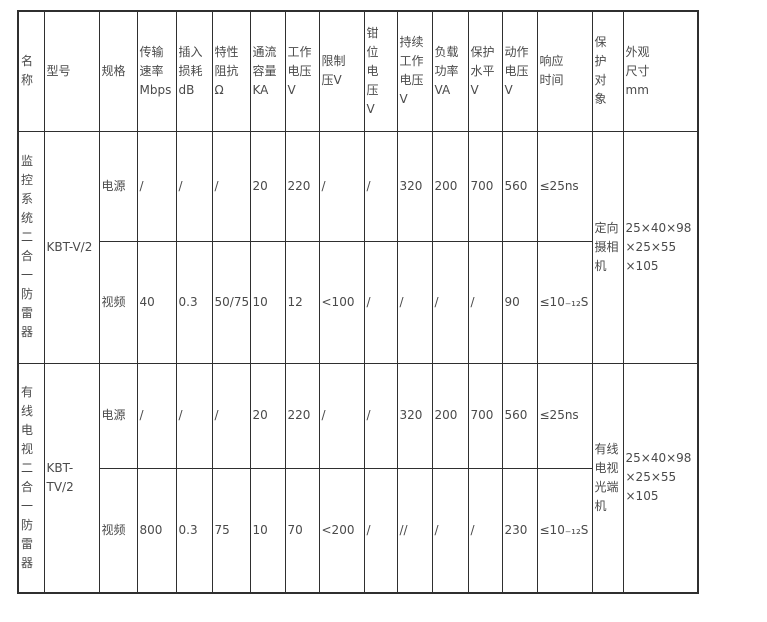 Image resolution: width=767 pixels, height=622 pixels. I want to click on protected-device: 定向 摄相 机, so click(607, 247).